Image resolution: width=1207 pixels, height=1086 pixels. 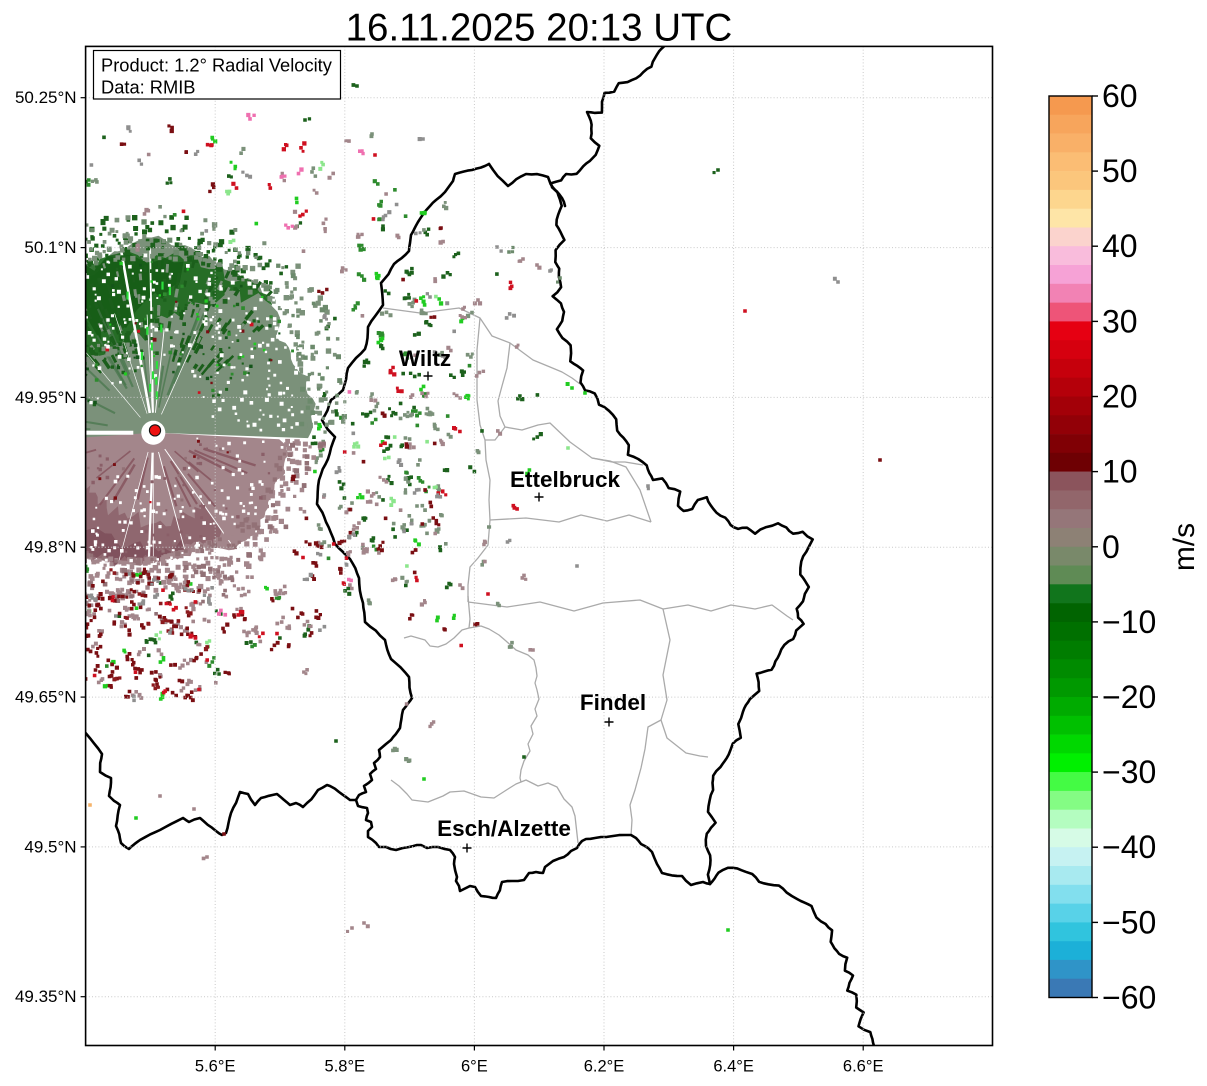 What do you see at coordinates (50, 846) in the screenshot?
I see `svg-text: 49.5°N` at bounding box center [50, 846].